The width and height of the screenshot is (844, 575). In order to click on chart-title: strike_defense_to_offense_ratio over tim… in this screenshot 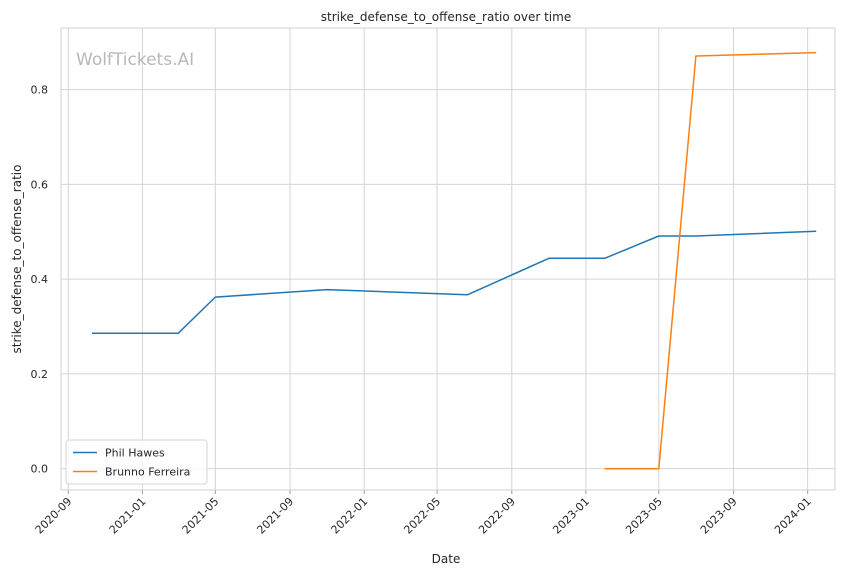, I will do `click(446, 17)`.